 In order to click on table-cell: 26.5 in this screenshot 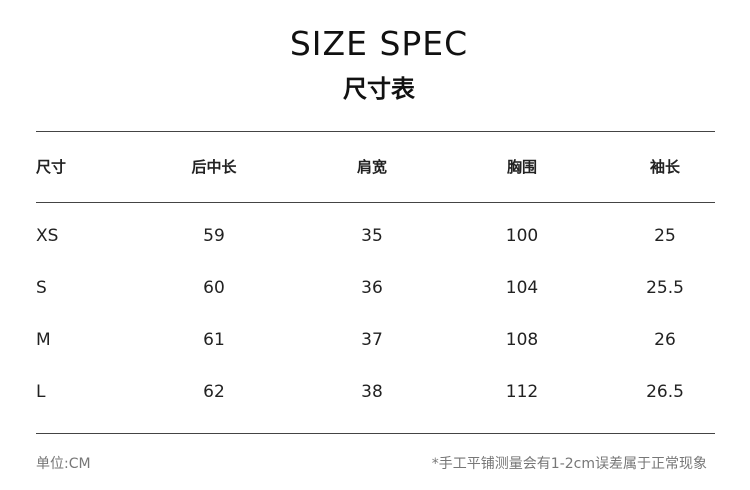, I will do `click(665, 392)`.